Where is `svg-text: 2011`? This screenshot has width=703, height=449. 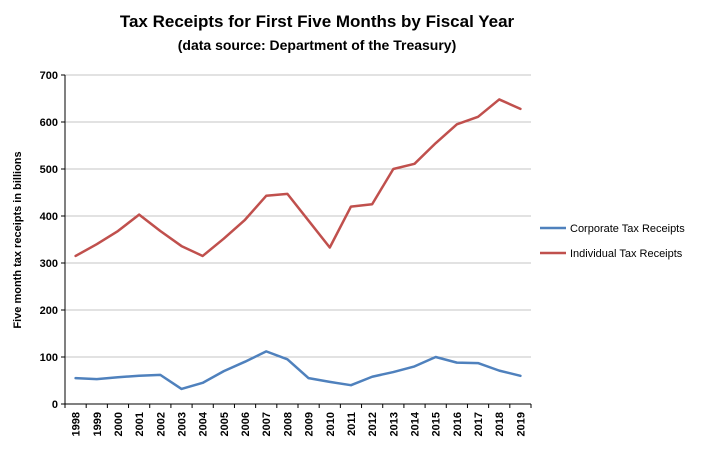
svg-text: 2011 is located at coordinates (352, 424).